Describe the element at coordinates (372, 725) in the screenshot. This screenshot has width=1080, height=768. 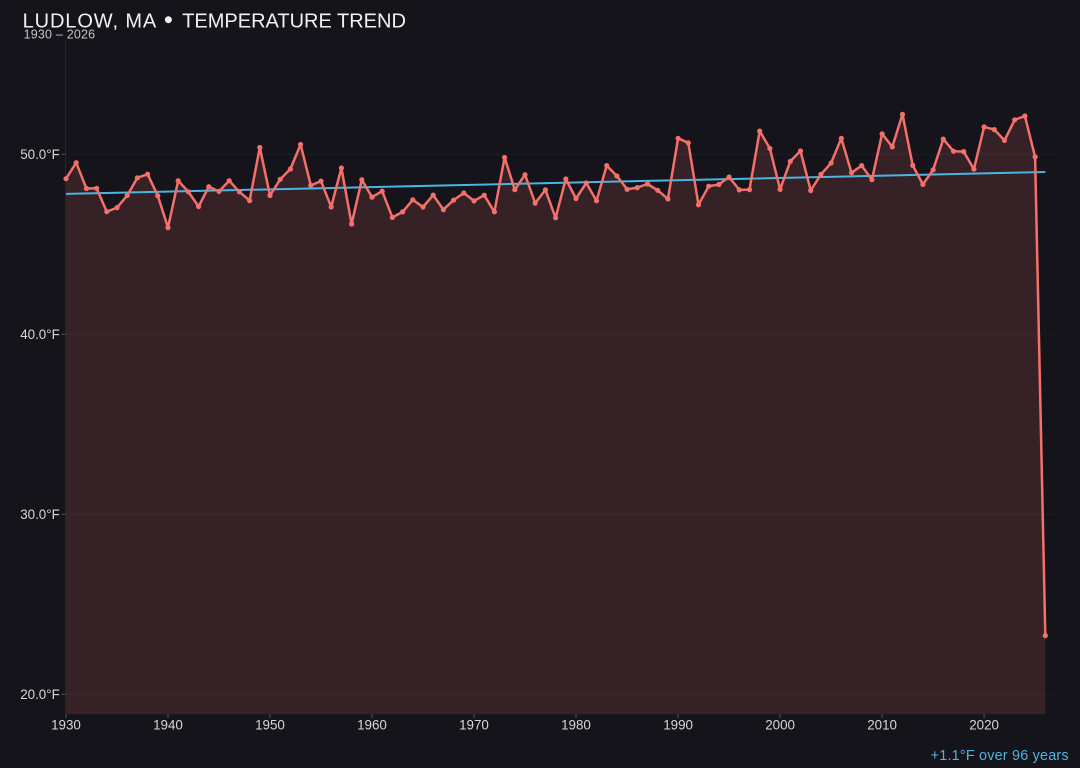
I see `svg-text: 1960` at that location.